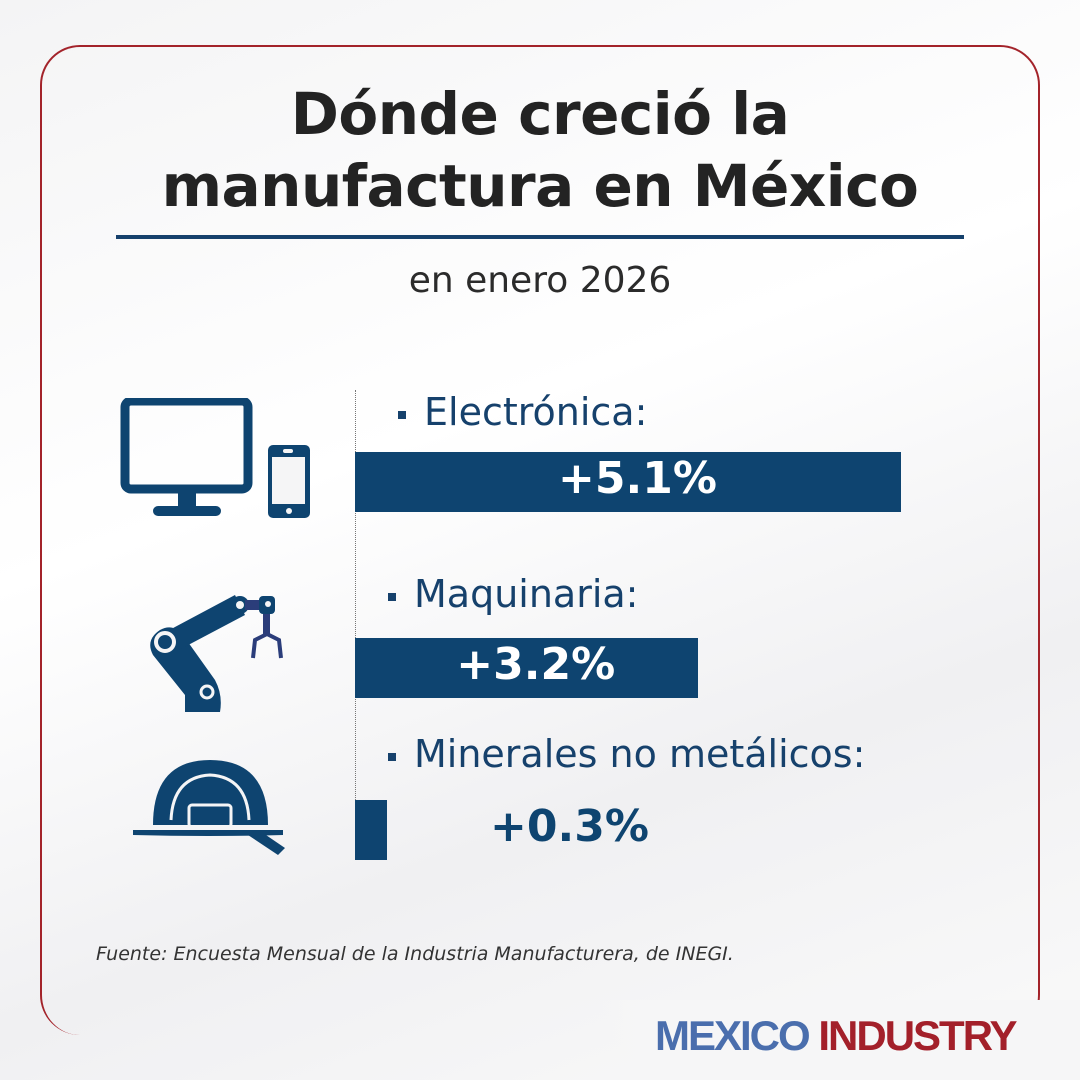  I want to click on category-label: Minerales no metálicos:, so click(626, 754).